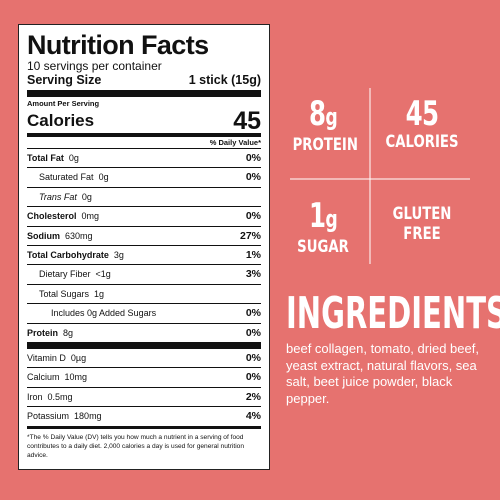 The image size is (500, 500). What do you see at coordinates (103, 274) in the screenshot?
I see `nutrient-amount: <1g` at bounding box center [103, 274].